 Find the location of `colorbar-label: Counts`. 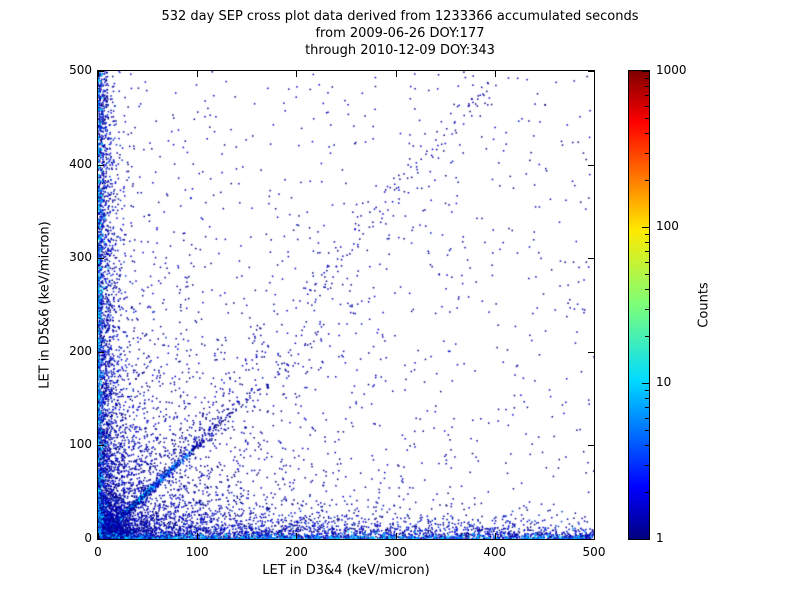

colorbar-label: Counts is located at coordinates (704, 305).